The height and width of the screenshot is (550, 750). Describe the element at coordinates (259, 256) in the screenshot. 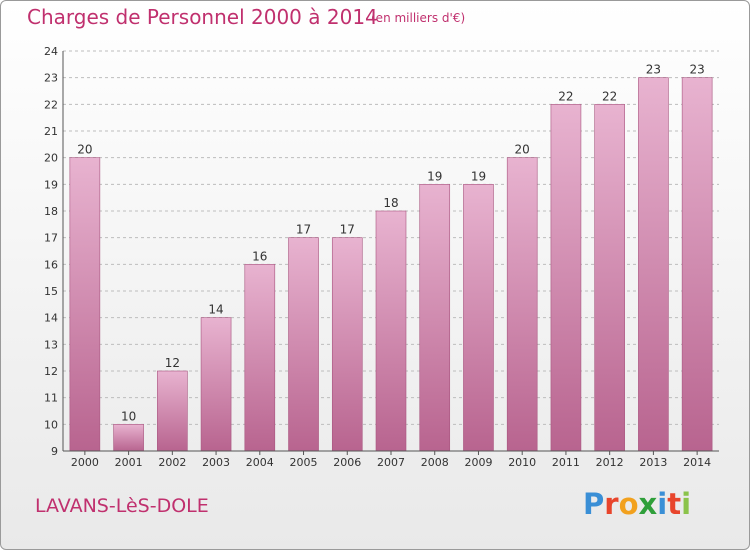

I see `bar-value-label: 16` at that location.